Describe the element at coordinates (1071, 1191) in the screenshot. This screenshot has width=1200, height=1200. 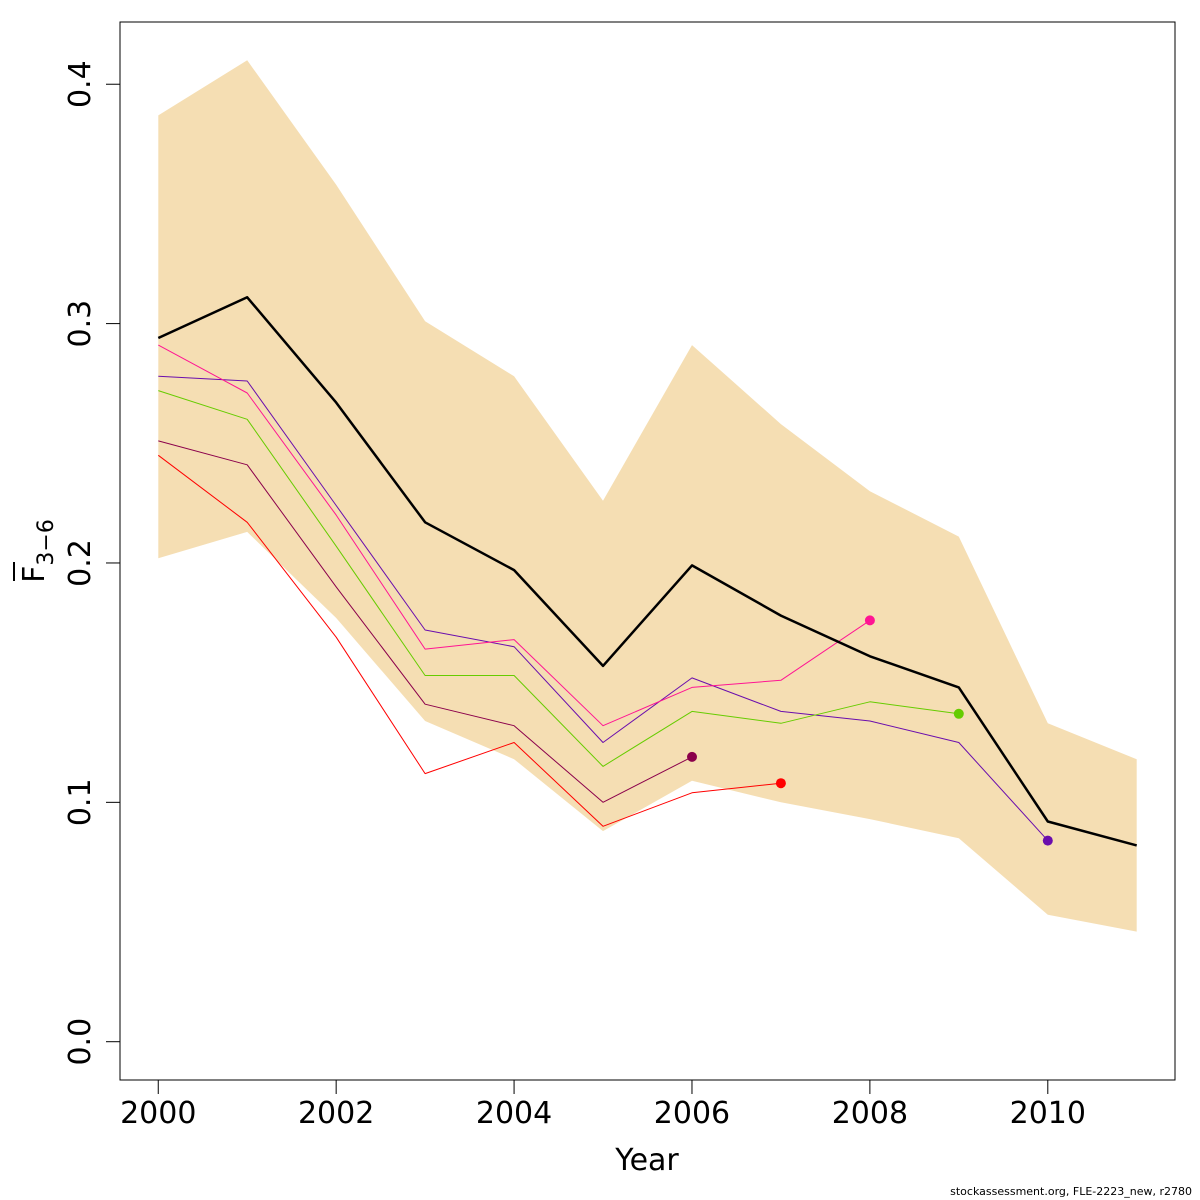
I see `footer-credit: stockassessment.org, FLE-2223_new, r2780` at that location.